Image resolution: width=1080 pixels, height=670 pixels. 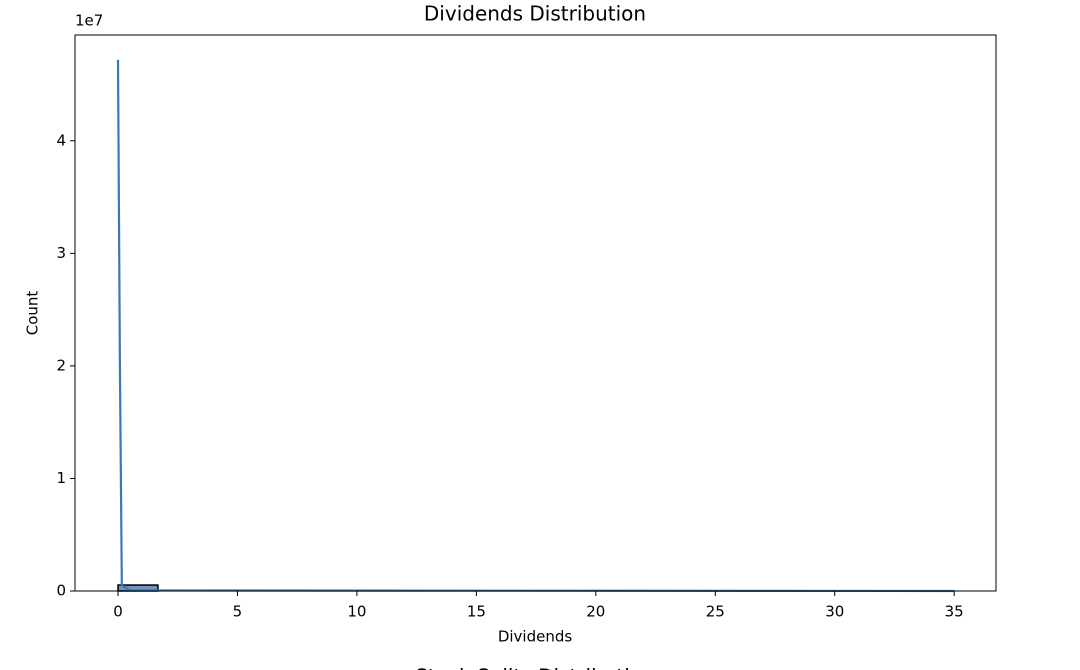 What do you see at coordinates (535, 637) in the screenshot?
I see `x-axis-label: Dividends` at bounding box center [535, 637].